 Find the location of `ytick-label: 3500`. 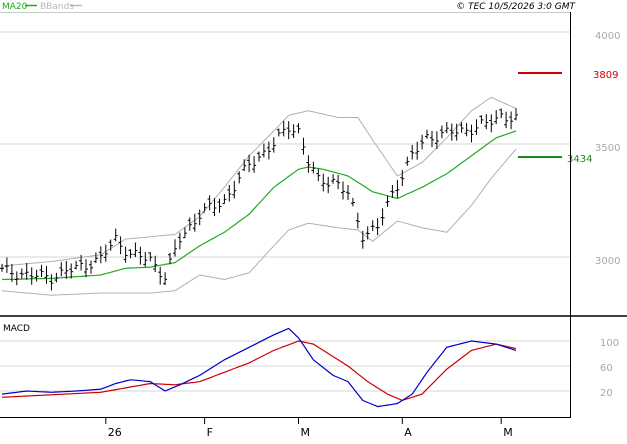

ytick-label: 3500 is located at coordinates (607, 148).